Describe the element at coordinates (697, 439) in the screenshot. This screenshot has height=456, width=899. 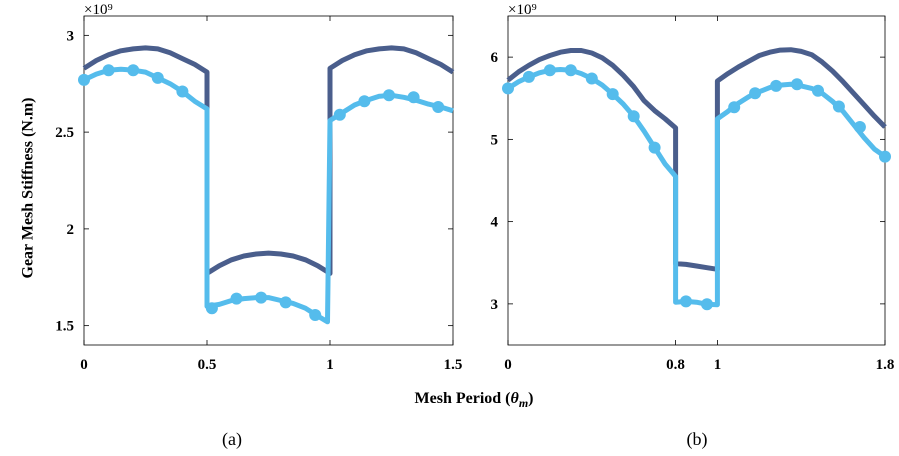
I see `panel-label-b: (b)` at that location.